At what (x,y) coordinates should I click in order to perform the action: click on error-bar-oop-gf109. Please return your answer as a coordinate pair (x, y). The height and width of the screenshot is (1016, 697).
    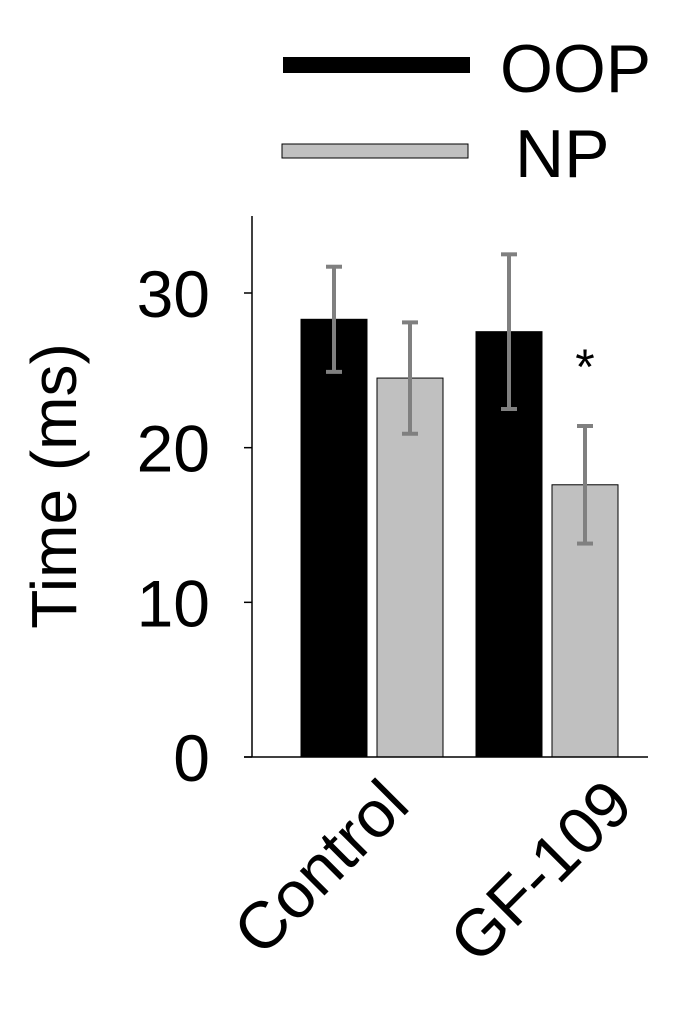
    Looking at the image, I should click on (509, 331).